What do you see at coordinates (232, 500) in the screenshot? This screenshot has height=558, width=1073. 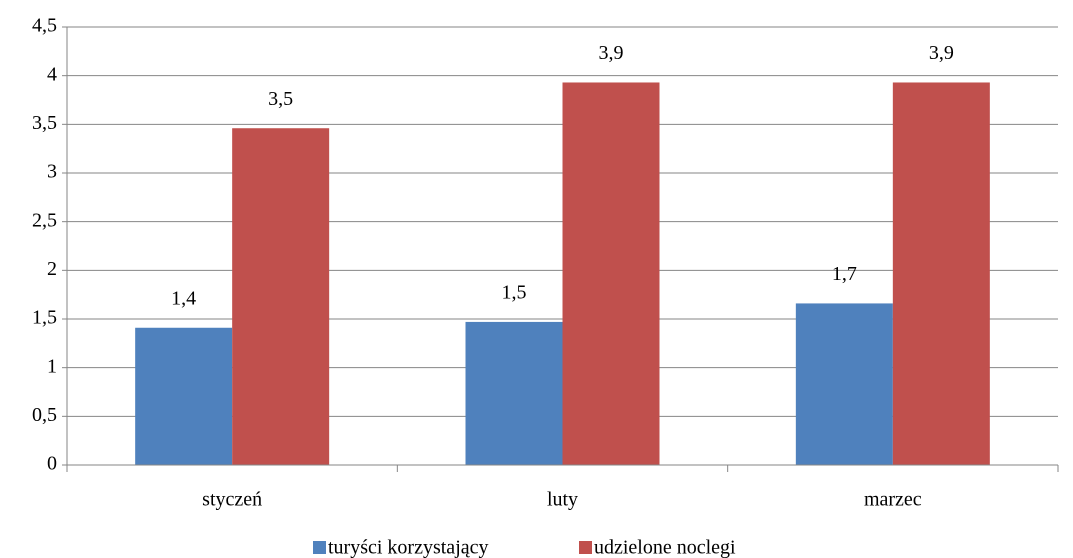 I see `x-tick-label: styczeń` at bounding box center [232, 500].